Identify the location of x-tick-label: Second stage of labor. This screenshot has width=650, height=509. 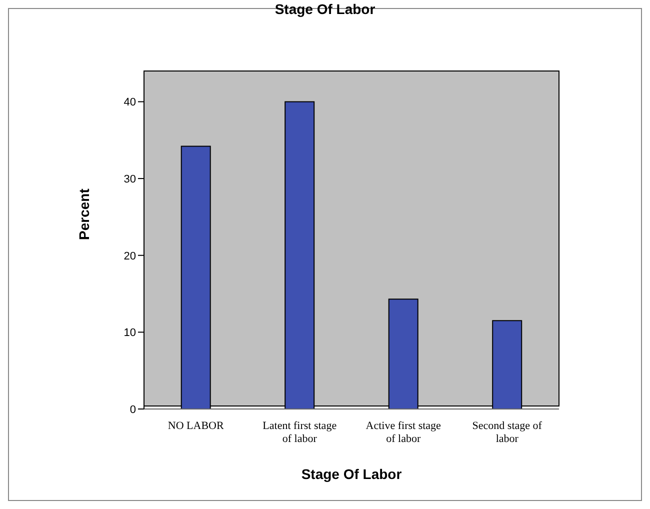
(507, 432).